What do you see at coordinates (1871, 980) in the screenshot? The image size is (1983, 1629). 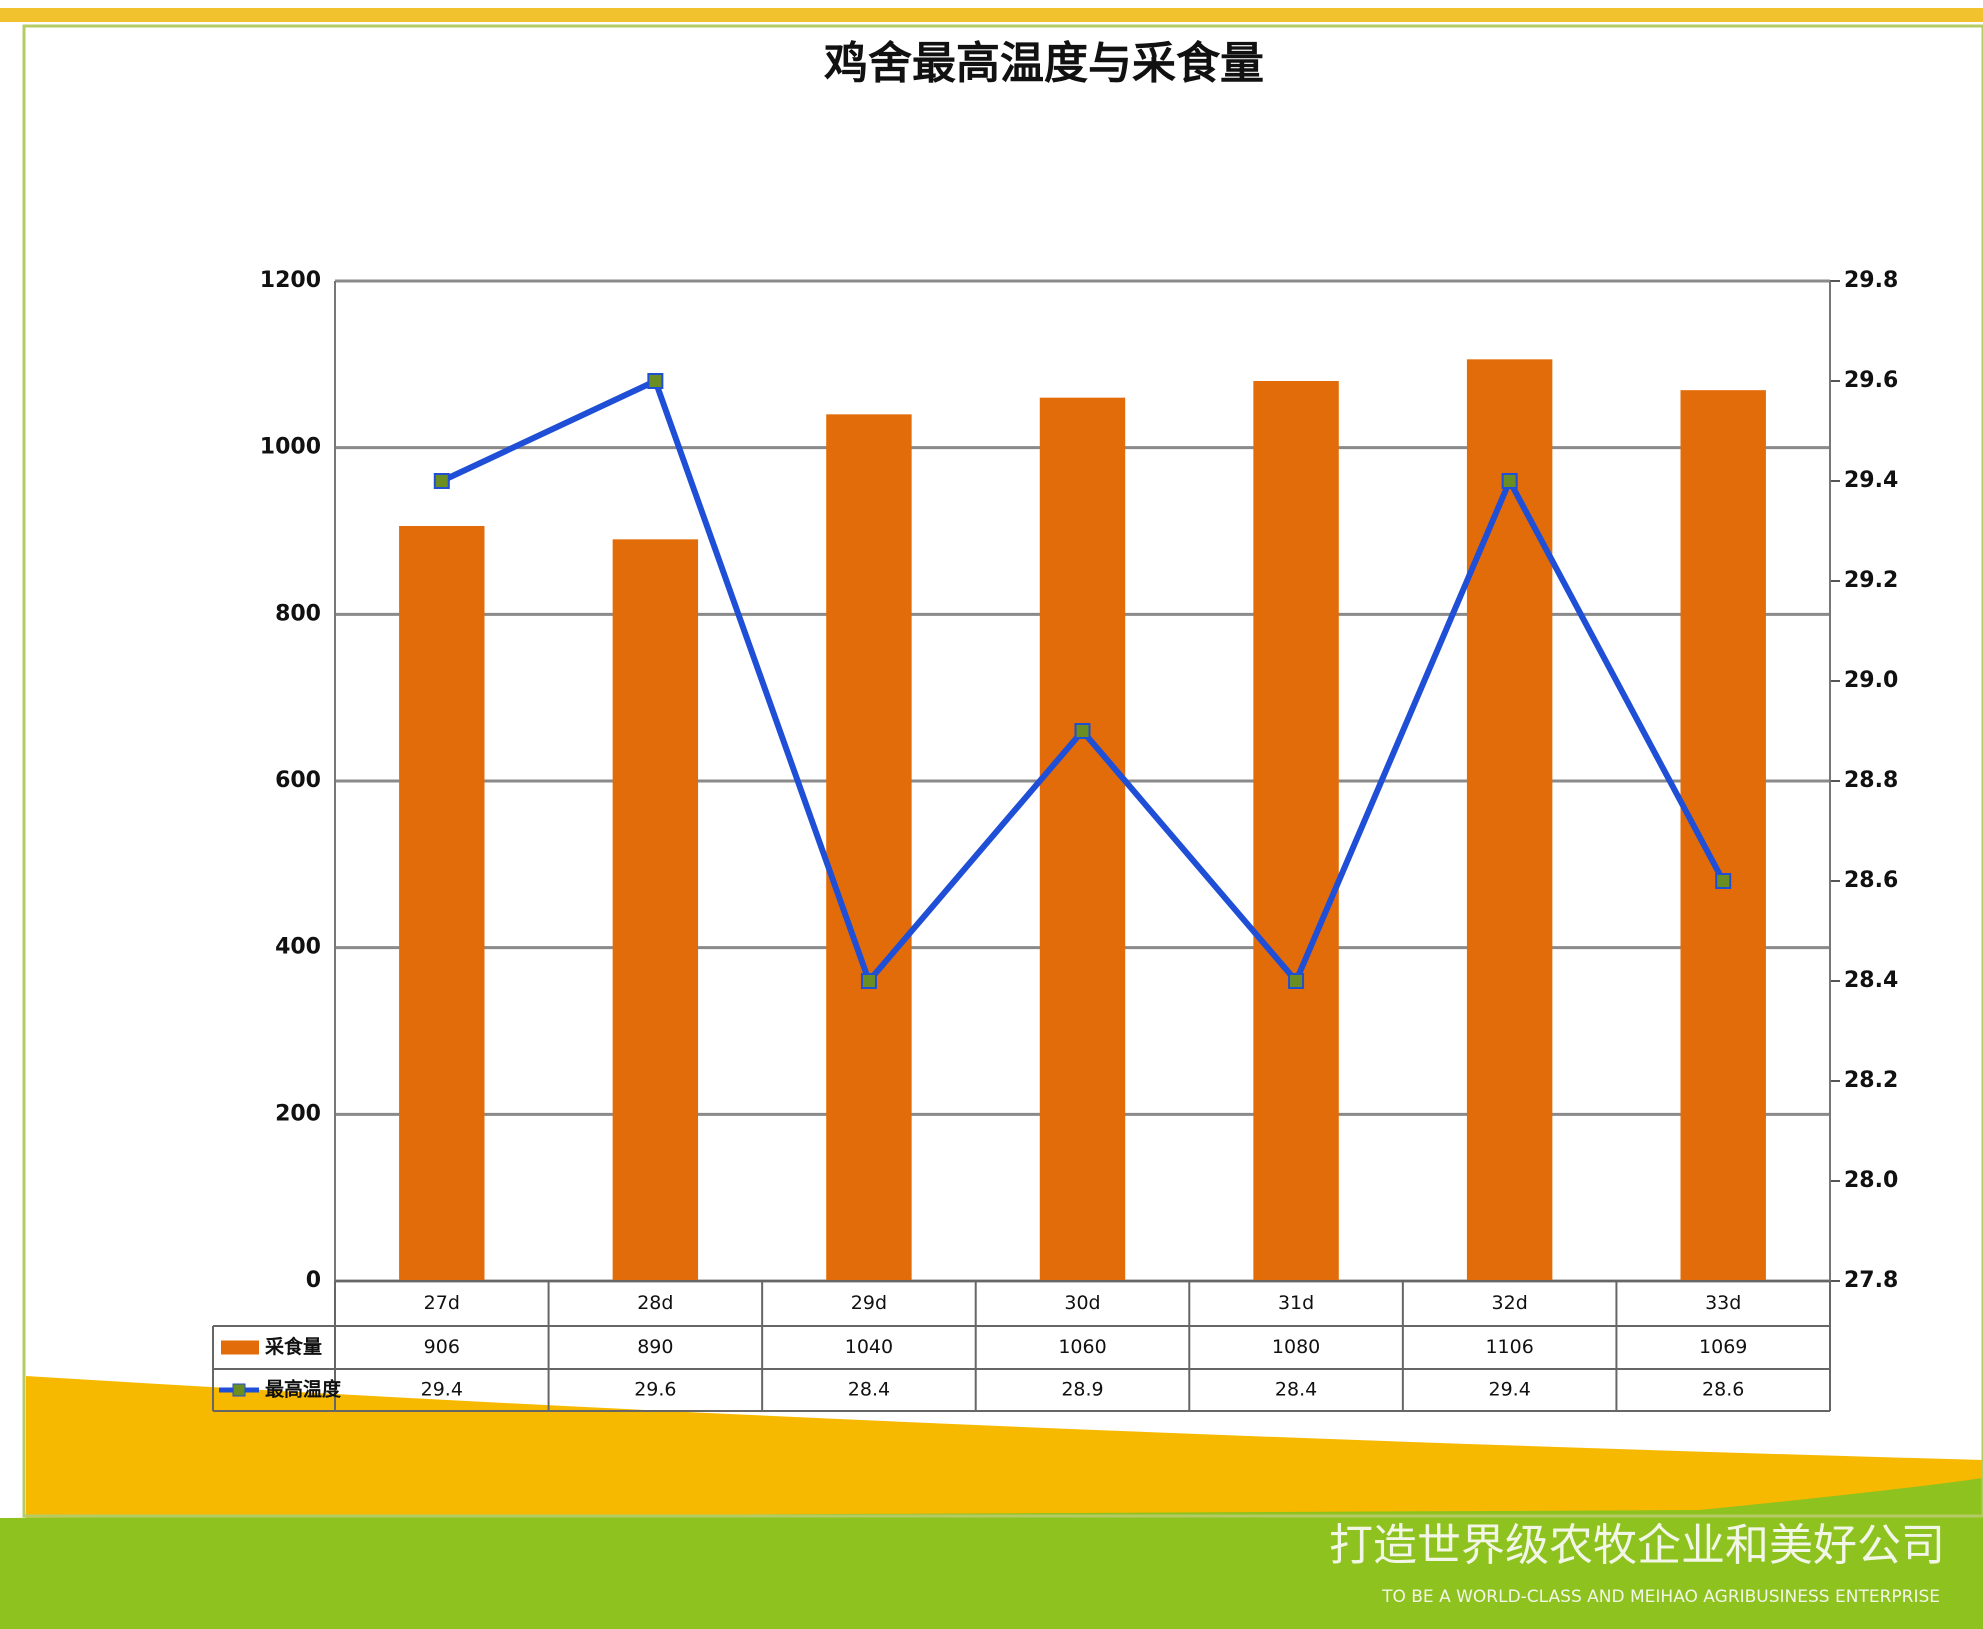 I see `y2-tick-label: 28.4` at bounding box center [1871, 980].